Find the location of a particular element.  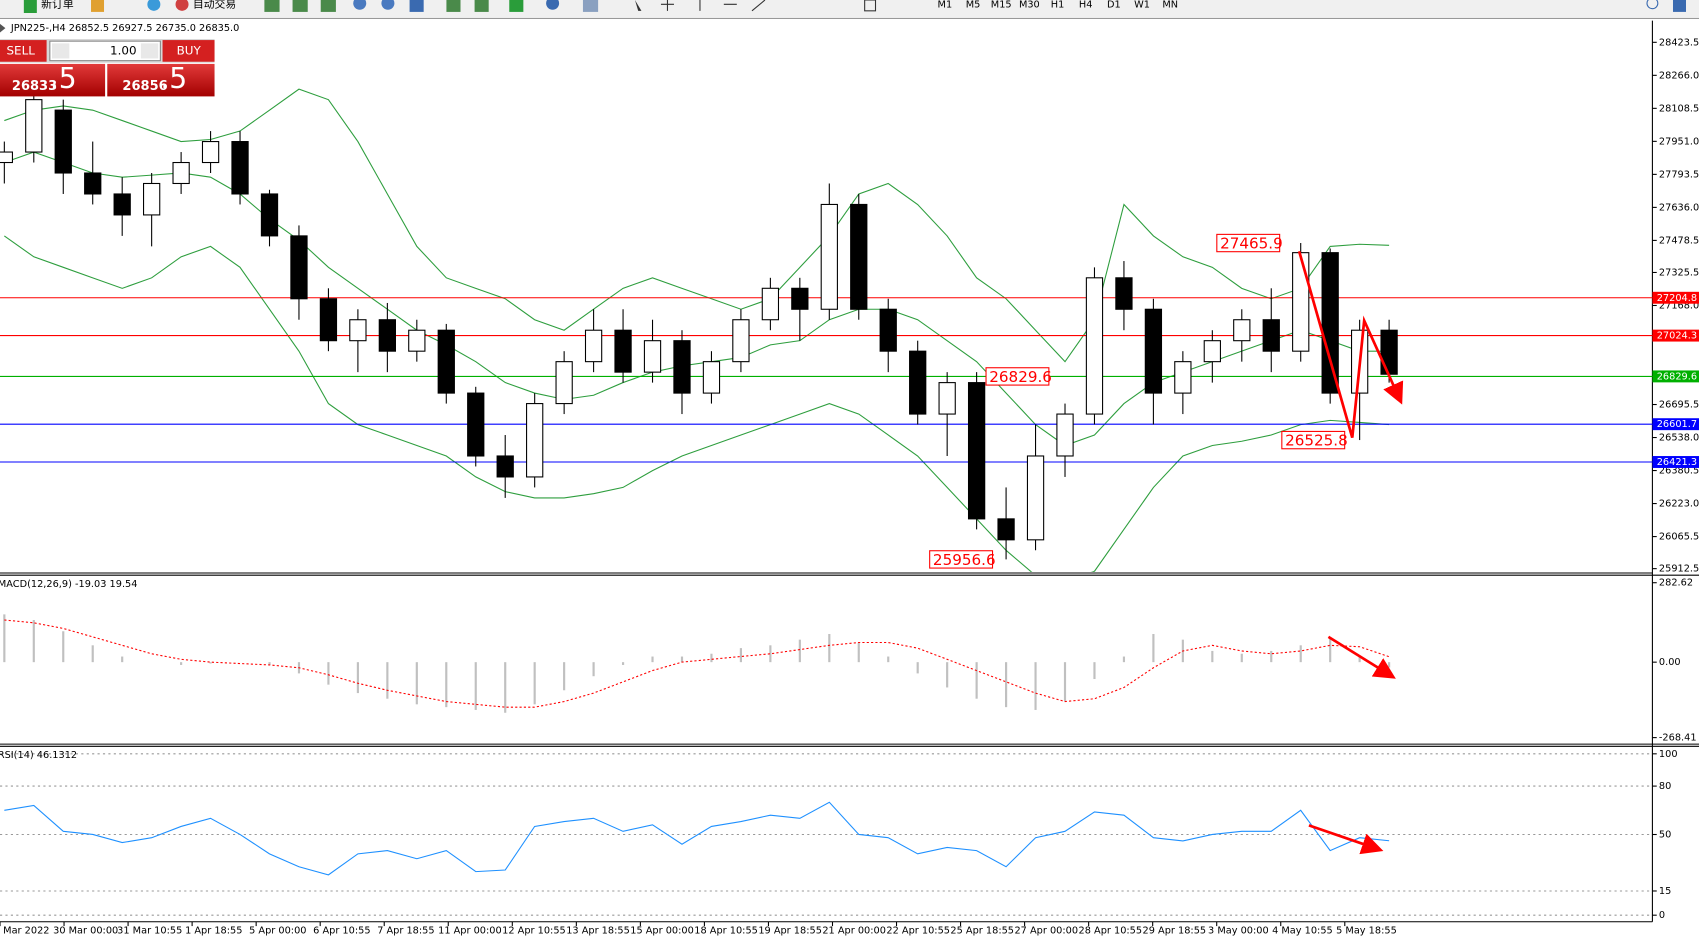

timeframe-button: M15 is located at coordinates (1001, 5).